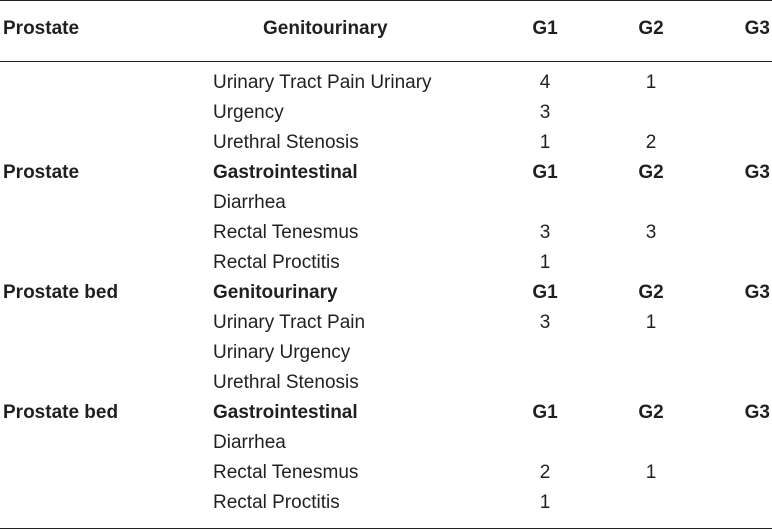 This screenshot has height=531, width=772. I want to click on section-toxicity: Genitourinary, so click(275, 292).